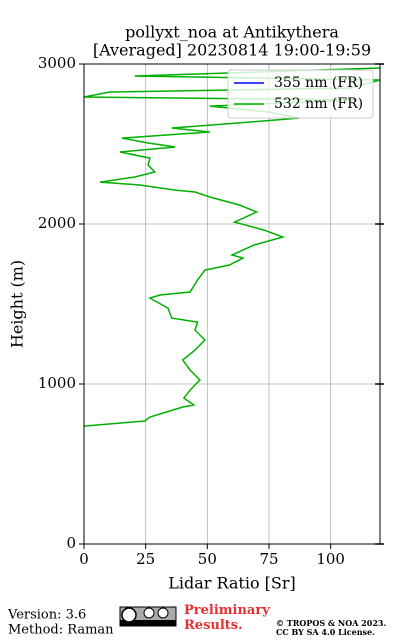 Image resolution: width=400 pixels, height=640 pixels. Describe the element at coordinates (57, 223) in the screenshot. I see `y-tick-label: 2000` at that location.